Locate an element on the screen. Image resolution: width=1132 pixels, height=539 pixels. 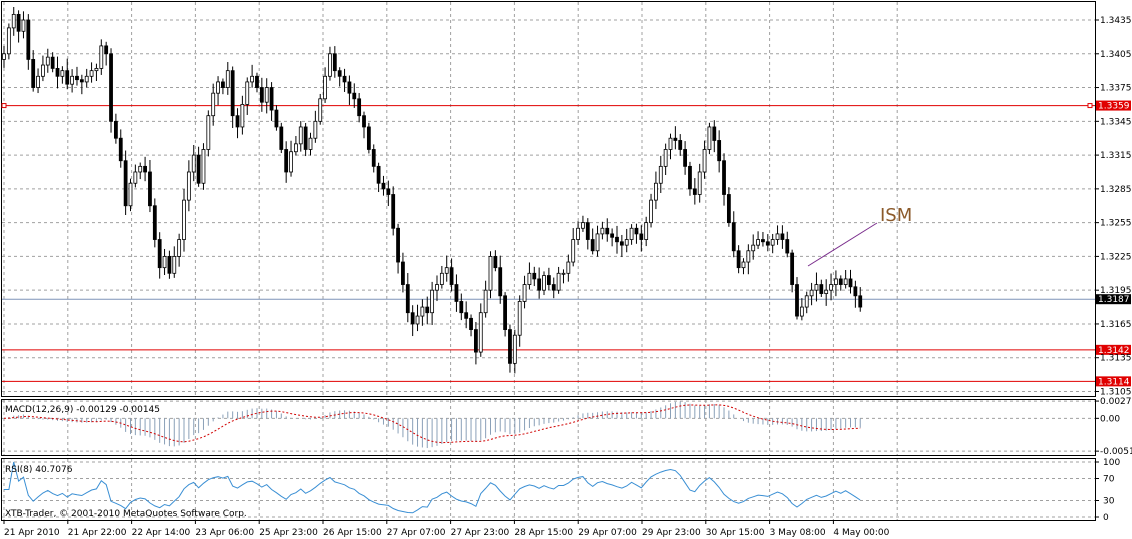
current-price-label: 1.3187 is located at coordinates (1114, 300).